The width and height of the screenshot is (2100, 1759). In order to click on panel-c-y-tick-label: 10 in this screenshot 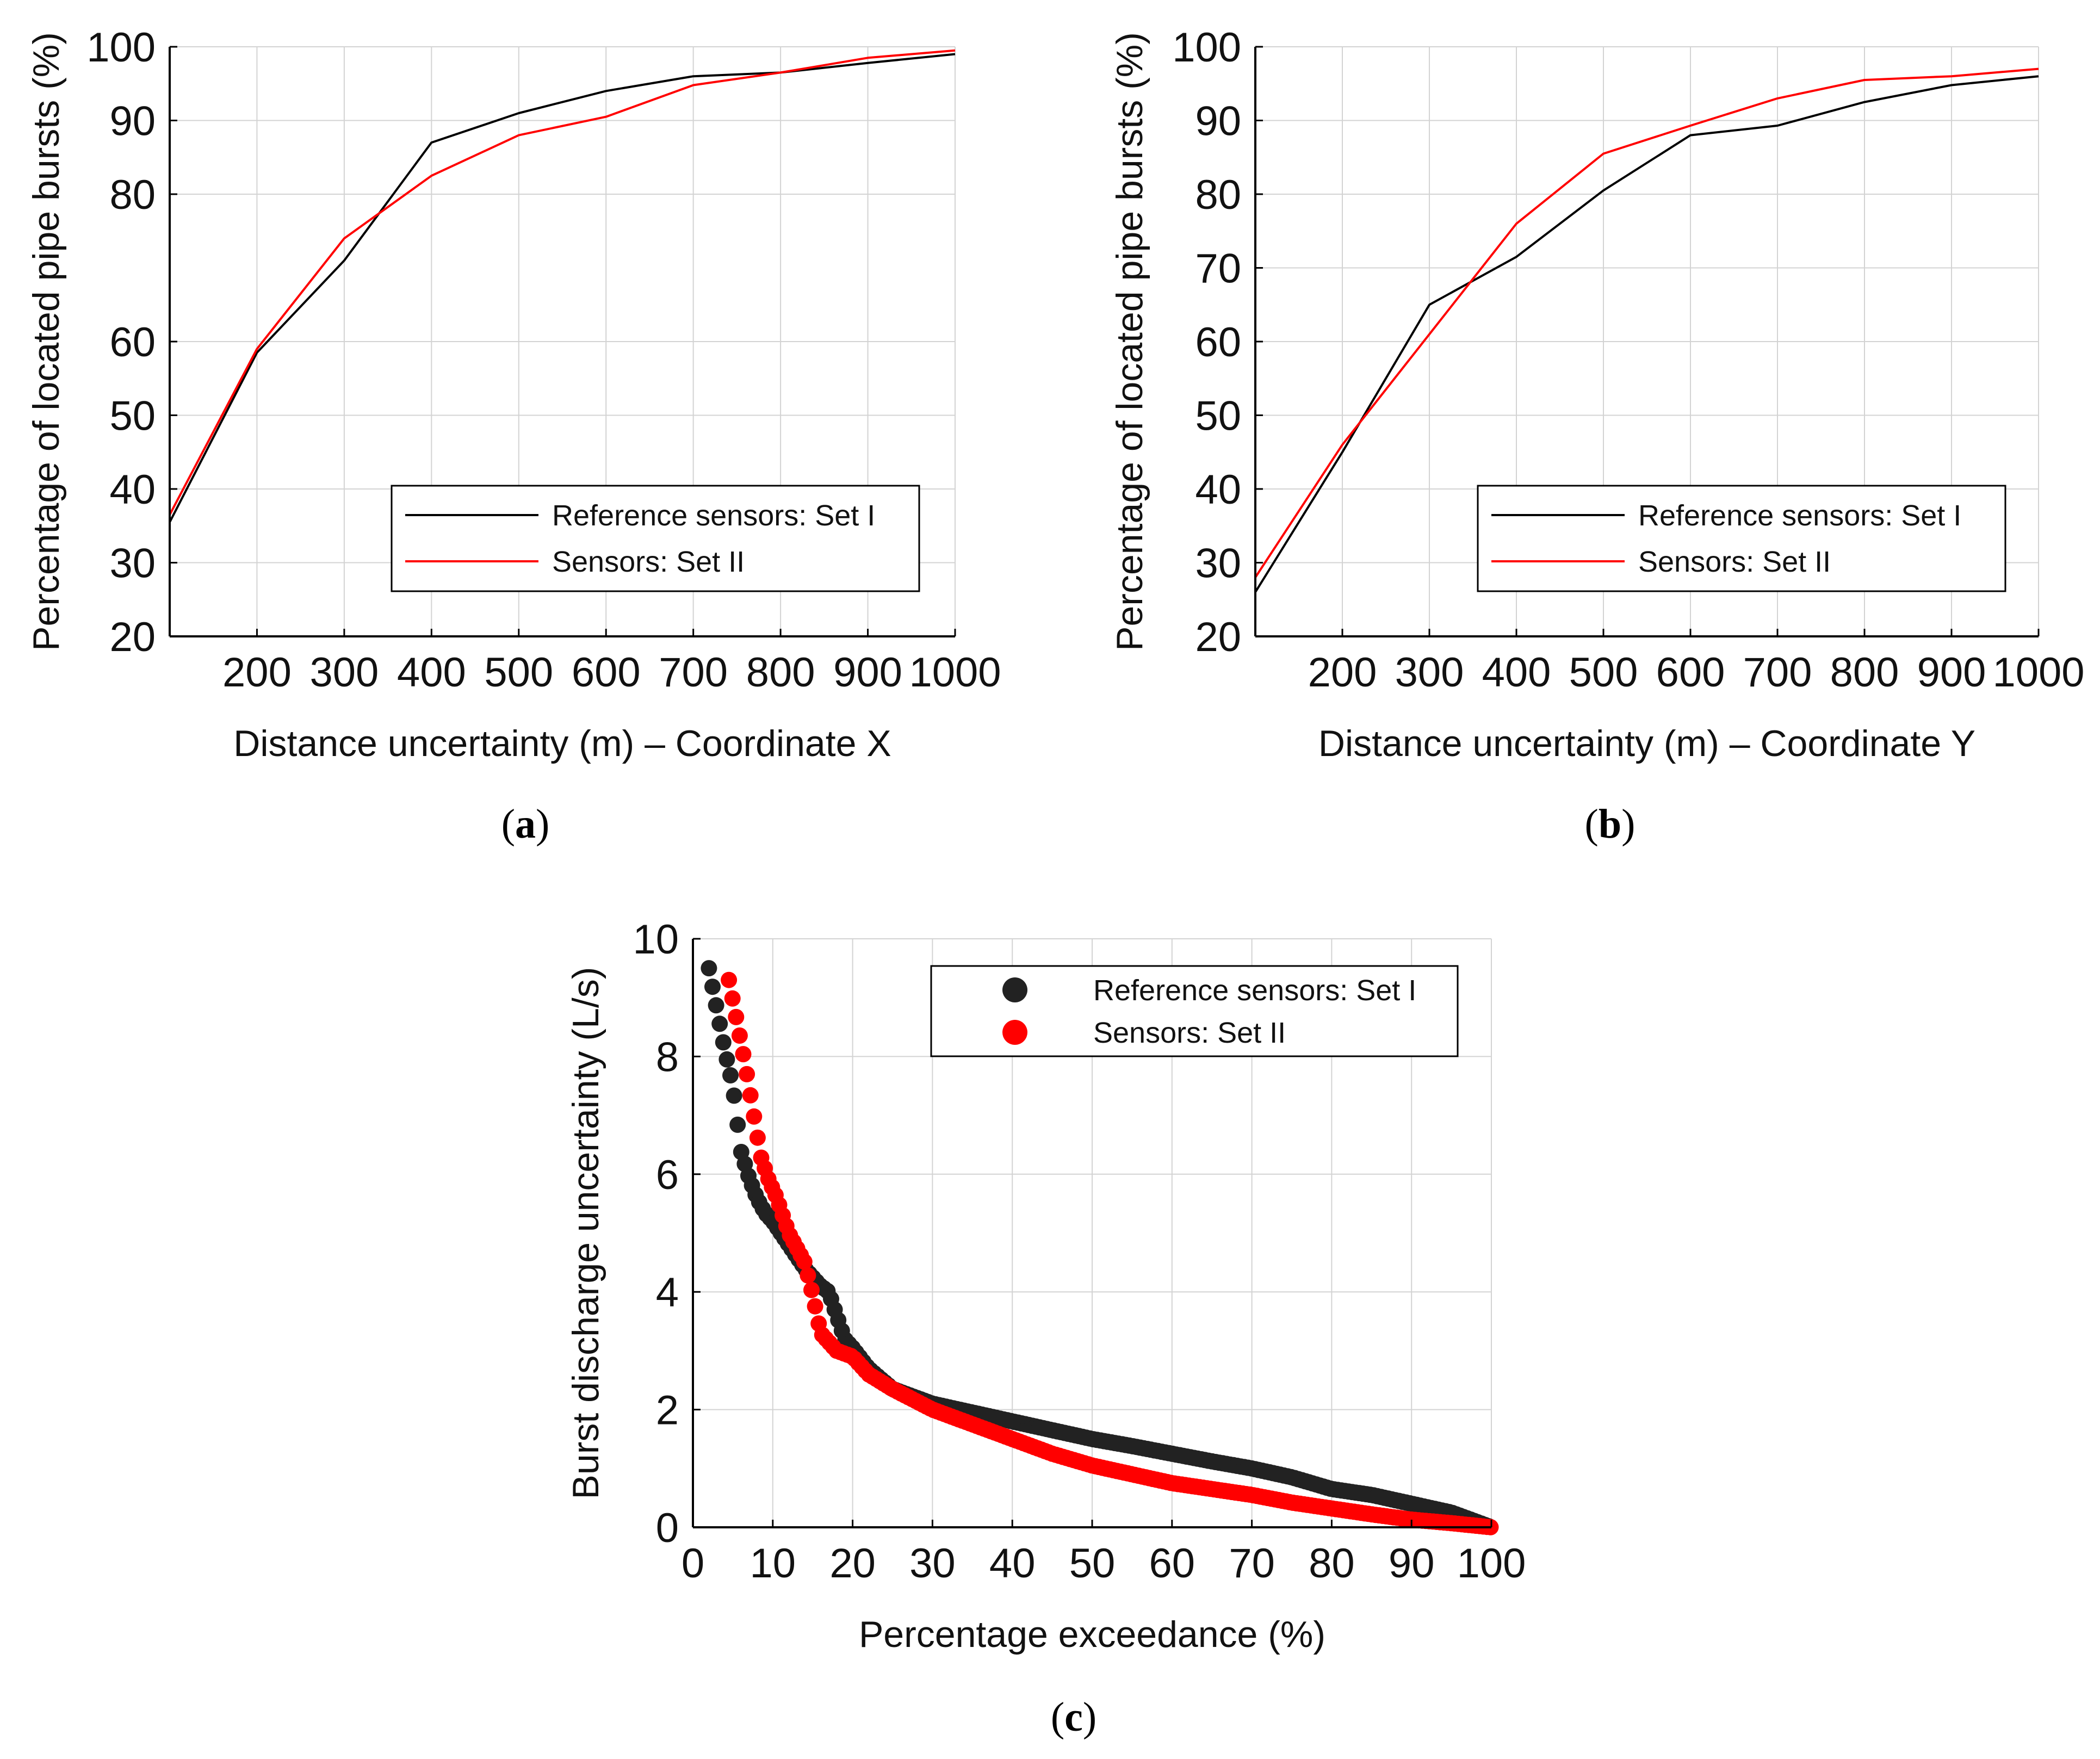, I will do `click(656, 939)`.